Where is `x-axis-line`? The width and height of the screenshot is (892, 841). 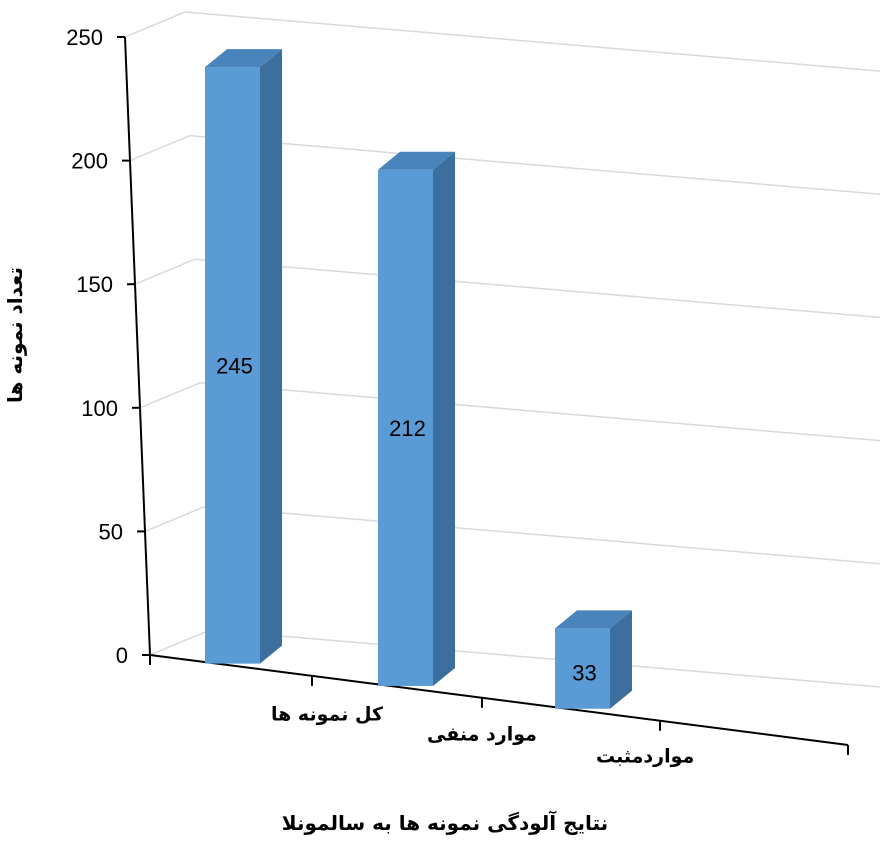
x-axis-line is located at coordinates (499, 700).